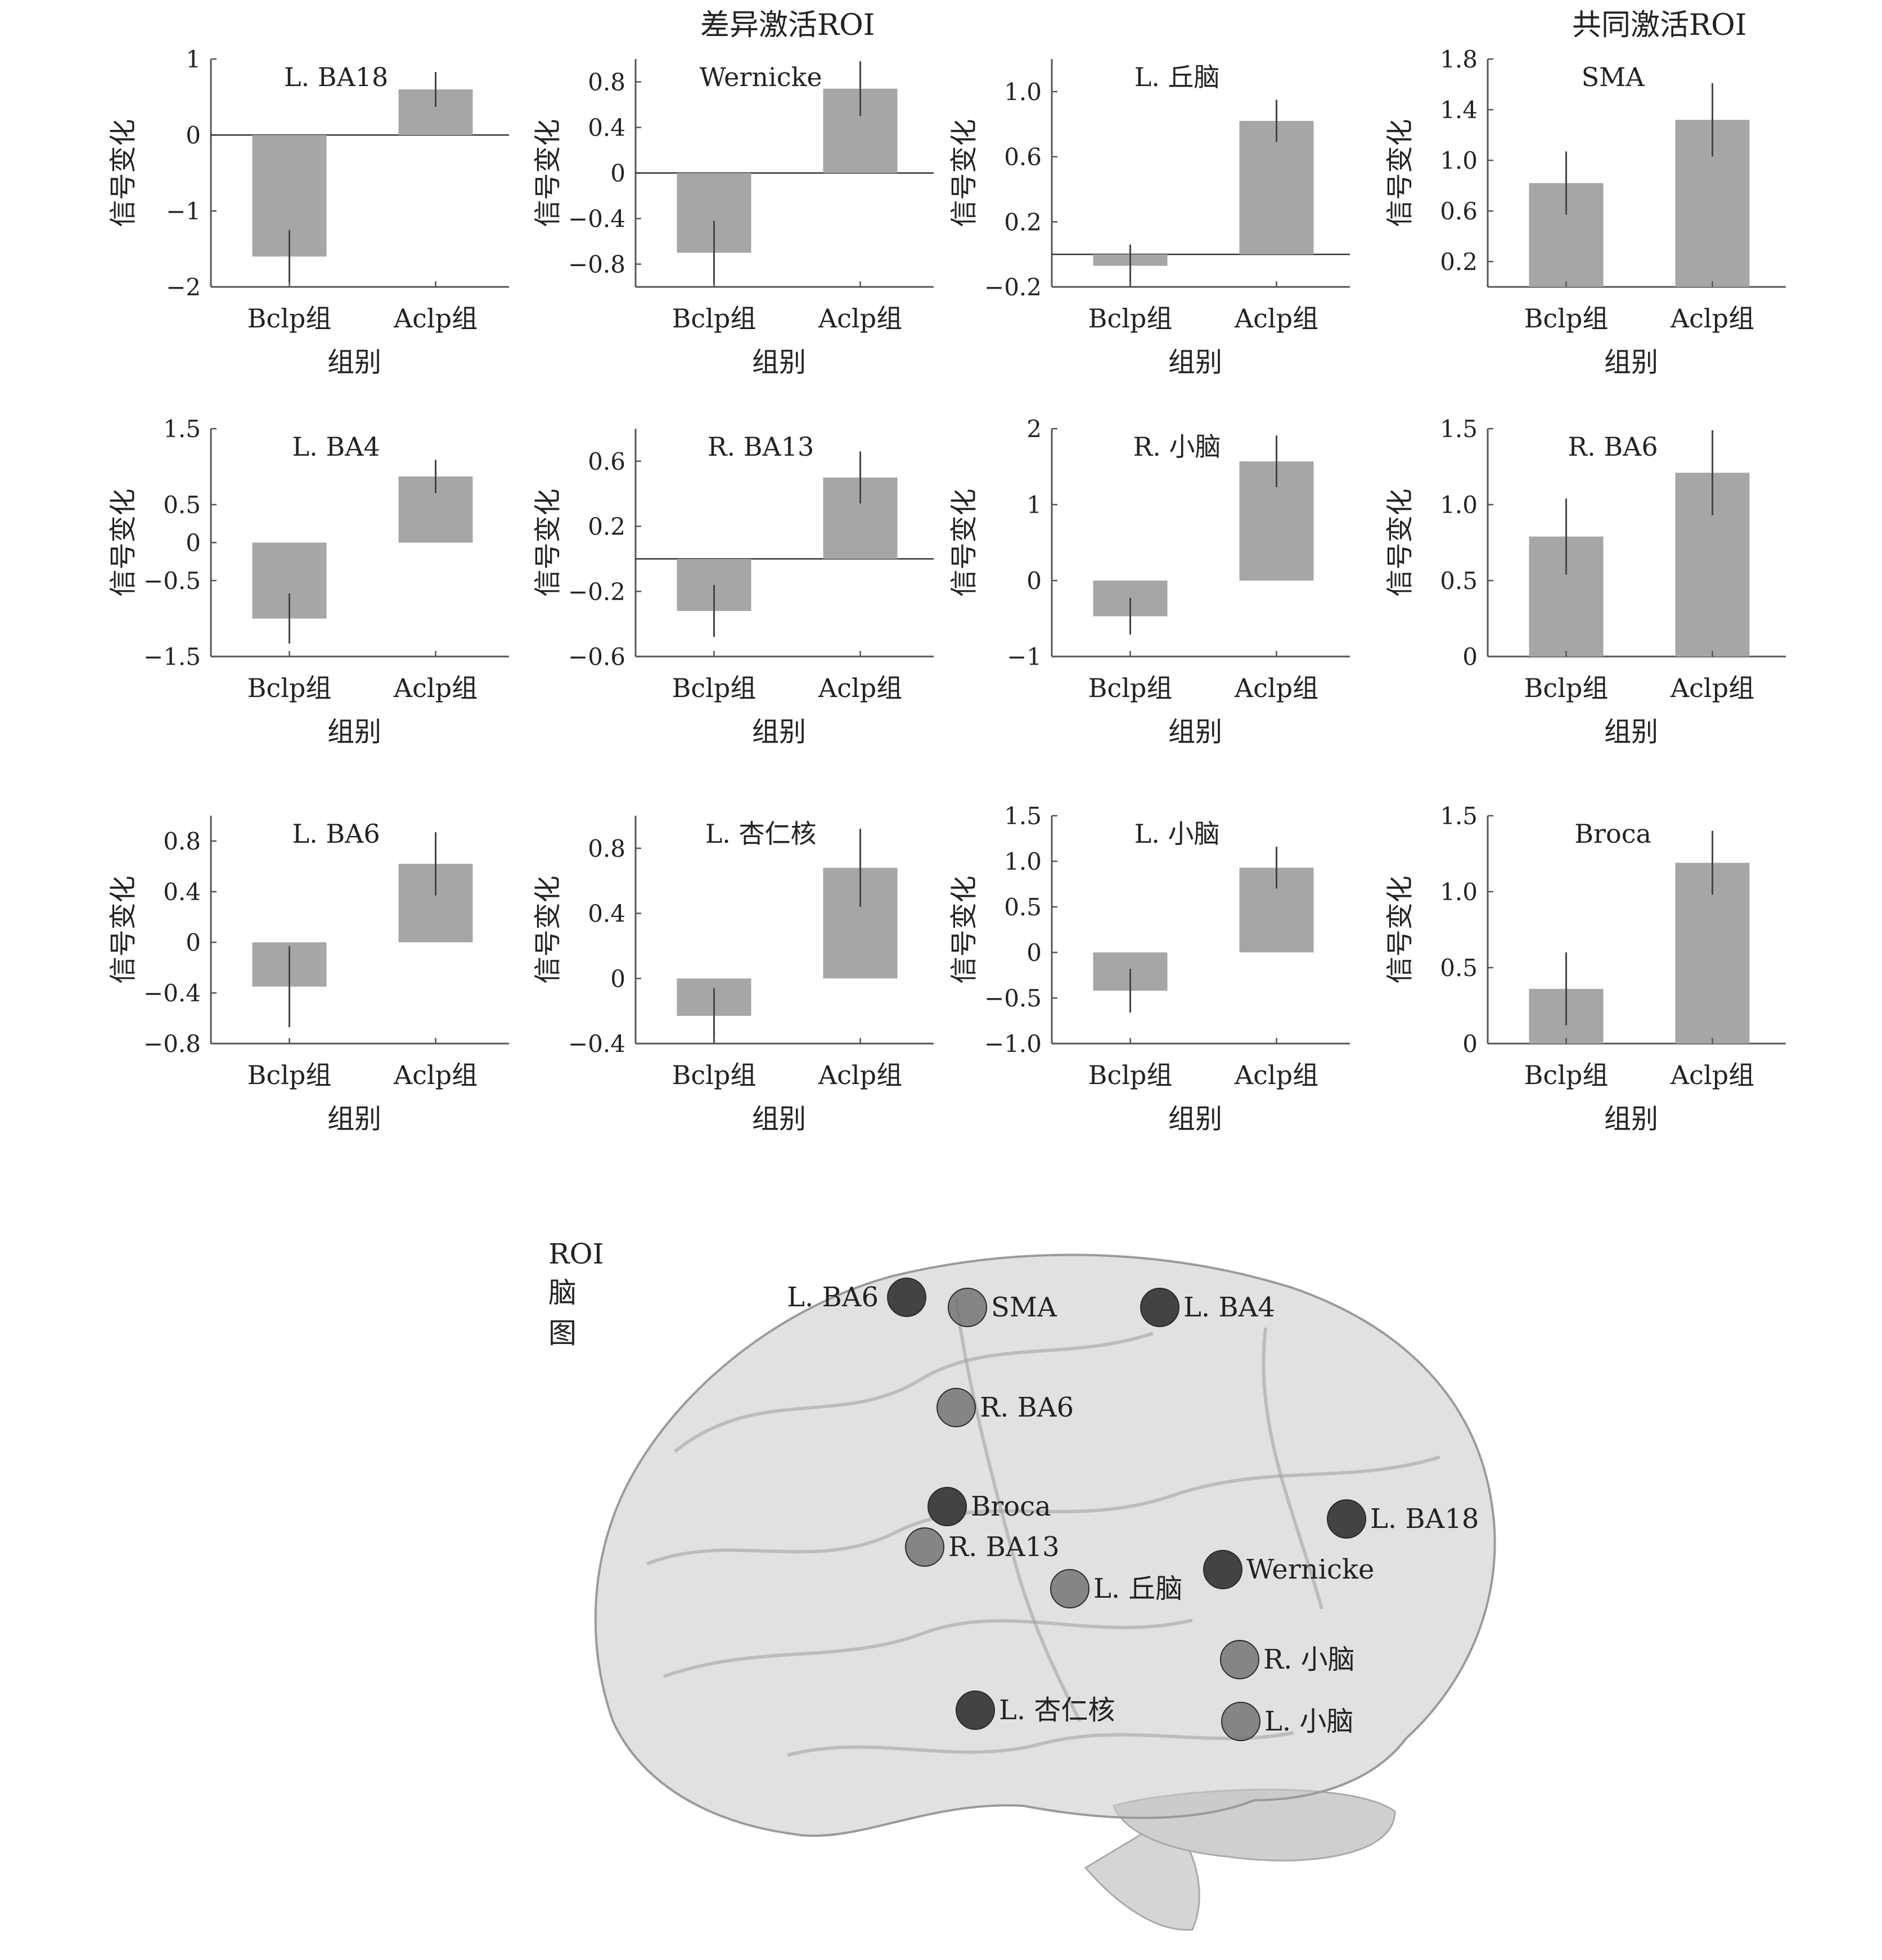  I want to click on roi-marker: R. 小脑, so click(1287, 1659).